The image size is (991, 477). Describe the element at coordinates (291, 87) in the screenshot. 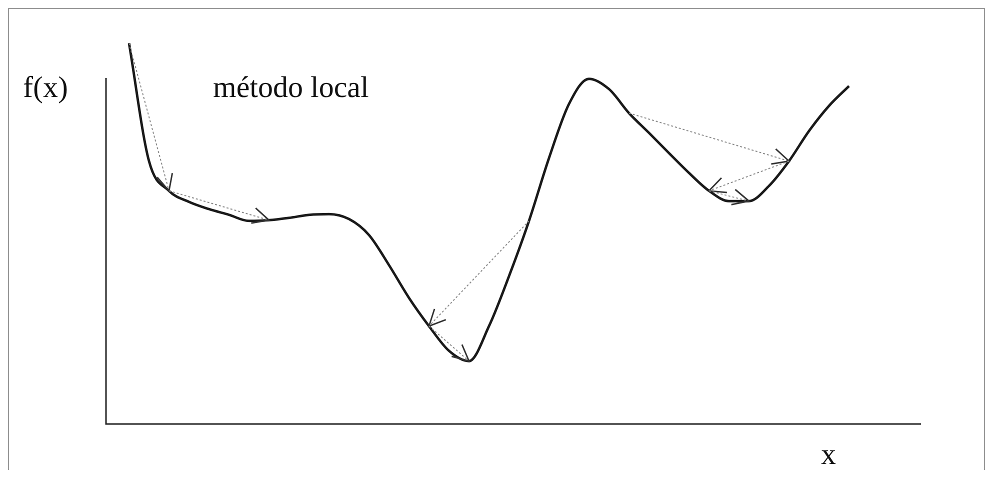

I see `annotation: método local` at that location.